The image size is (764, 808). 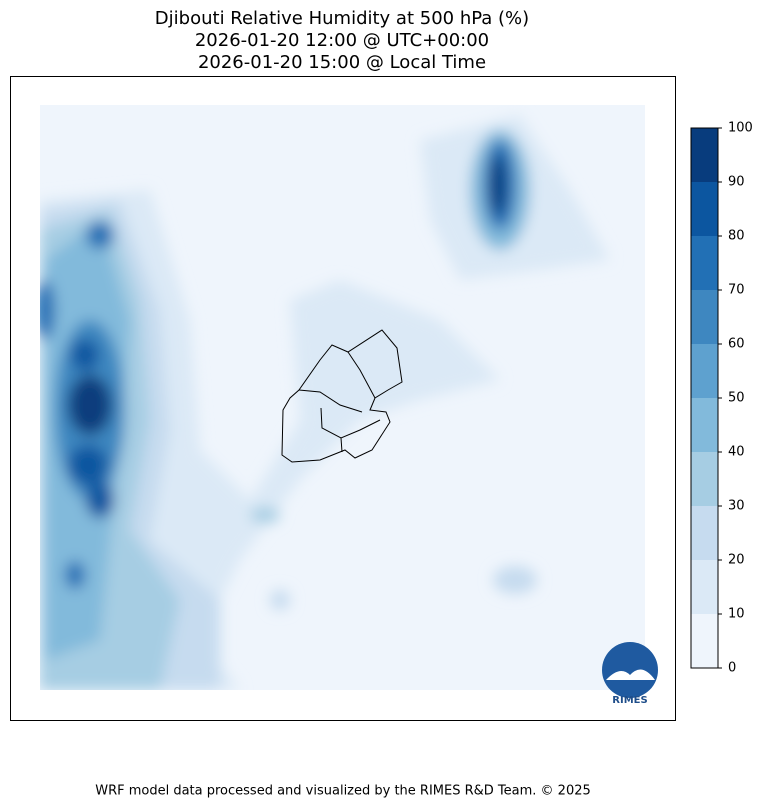 I want to click on title-line: 2026-01-20 15:00 @ Local Time, so click(x=342, y=62).